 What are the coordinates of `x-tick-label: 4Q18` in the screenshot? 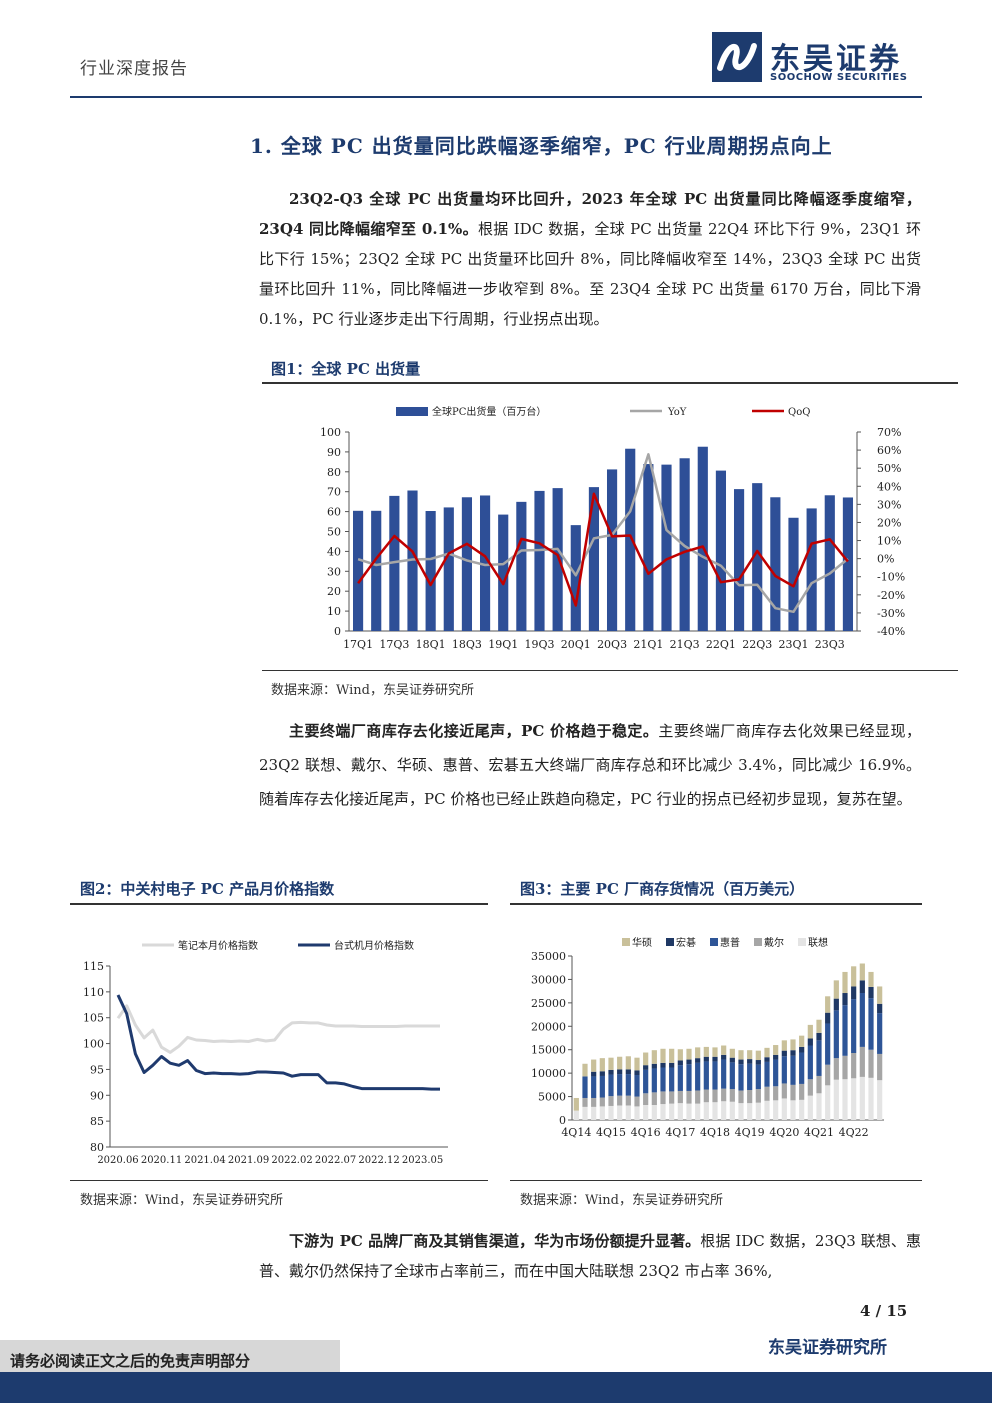 It's located at (715, 1132).